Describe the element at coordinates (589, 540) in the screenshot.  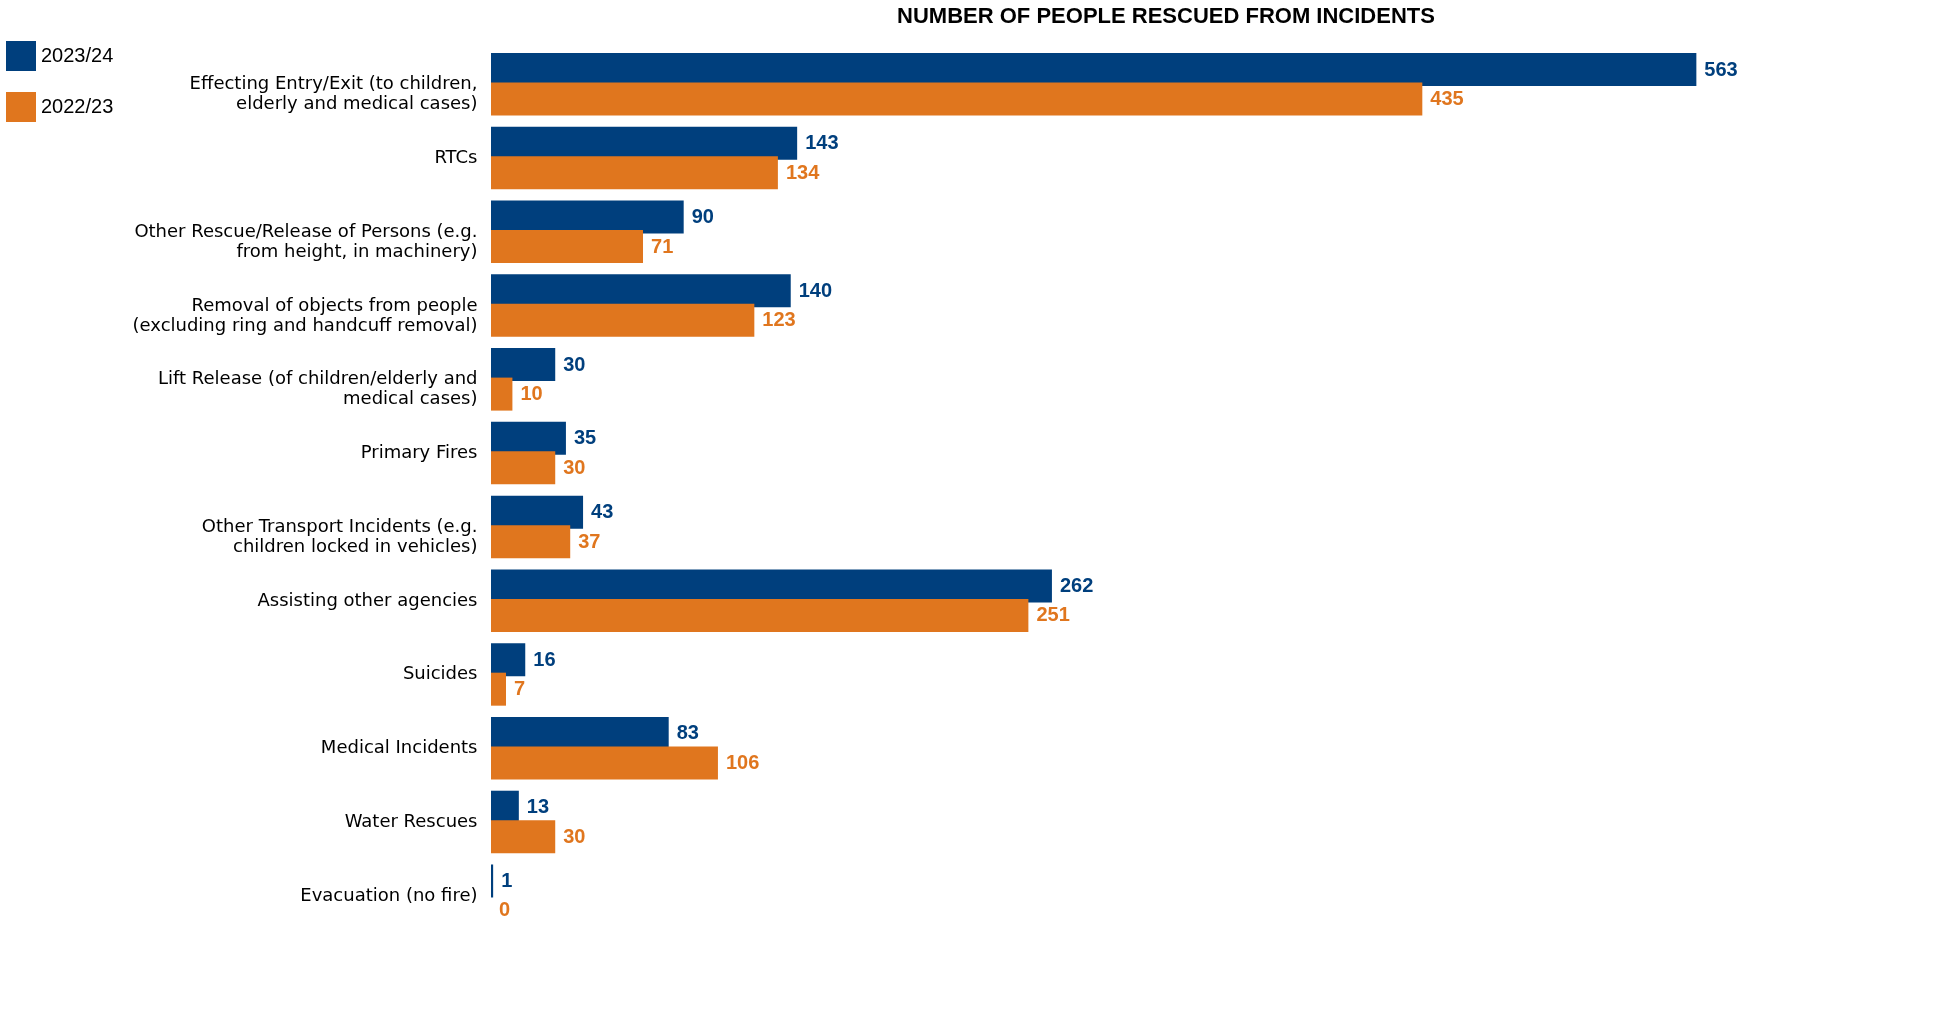
I see `data-label: 37` at that location.